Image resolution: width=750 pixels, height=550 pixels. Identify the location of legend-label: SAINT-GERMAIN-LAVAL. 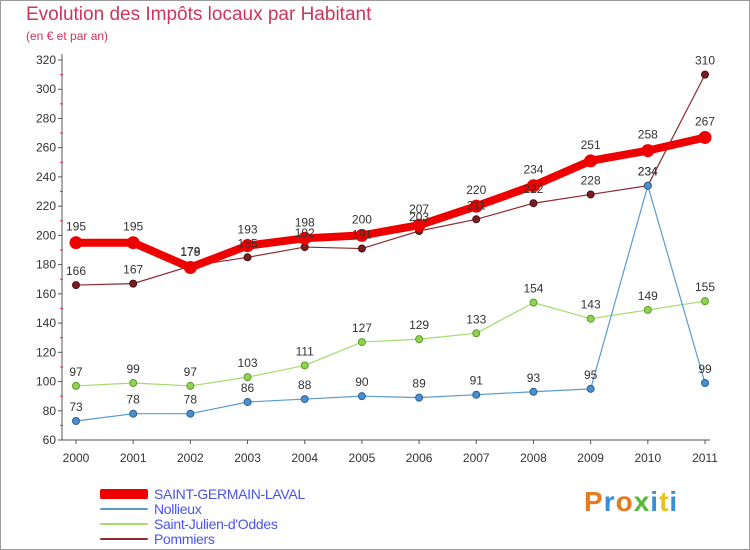
(229, 493).